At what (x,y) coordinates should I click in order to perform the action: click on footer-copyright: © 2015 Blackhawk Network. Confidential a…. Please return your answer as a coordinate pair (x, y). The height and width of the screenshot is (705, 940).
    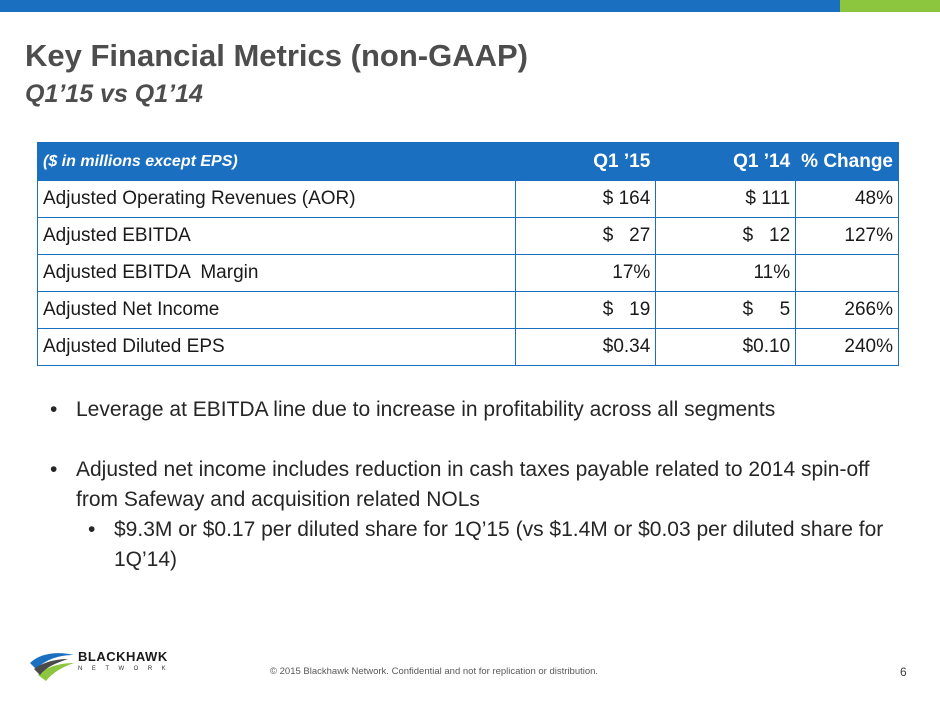
    Looking at the image, I should click on (434, 671).